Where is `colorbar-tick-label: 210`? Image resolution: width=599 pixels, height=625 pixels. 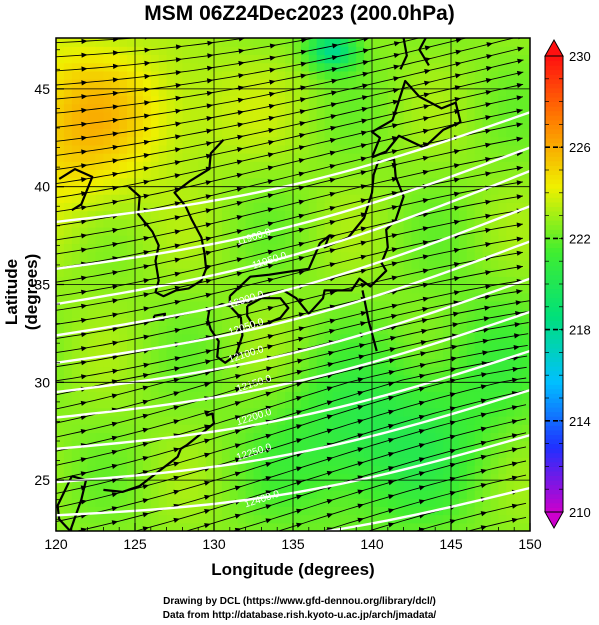
colorbar-tick-label: 210 is located at coordinates (580, 512).